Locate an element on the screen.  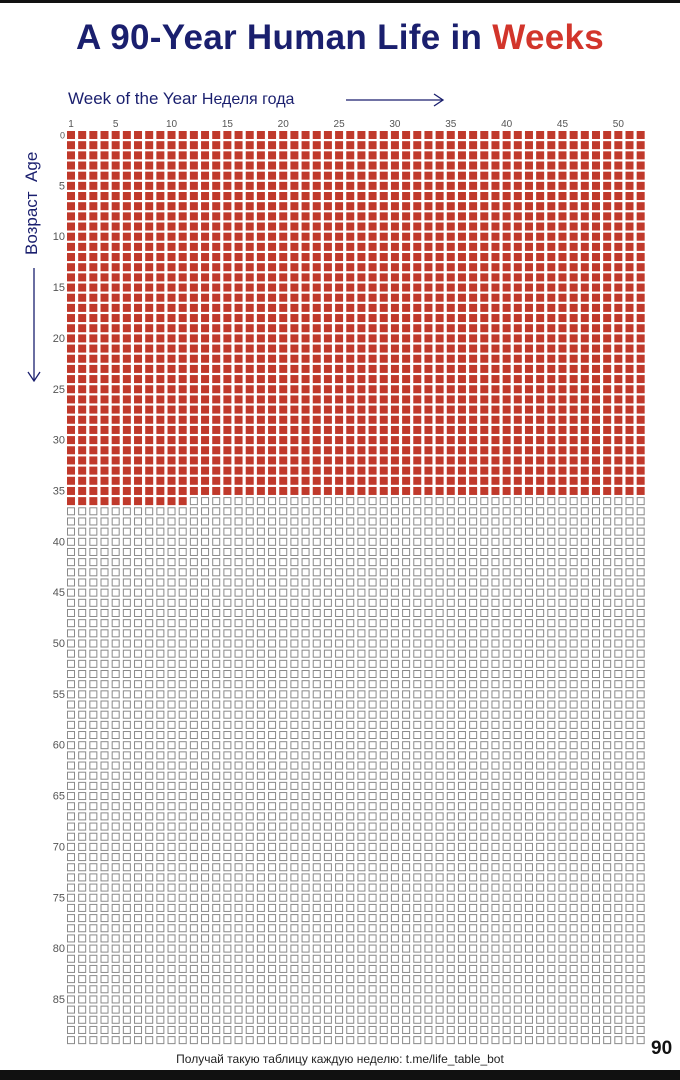
x-tick-label: 5 is located at coordinates (116, 124).